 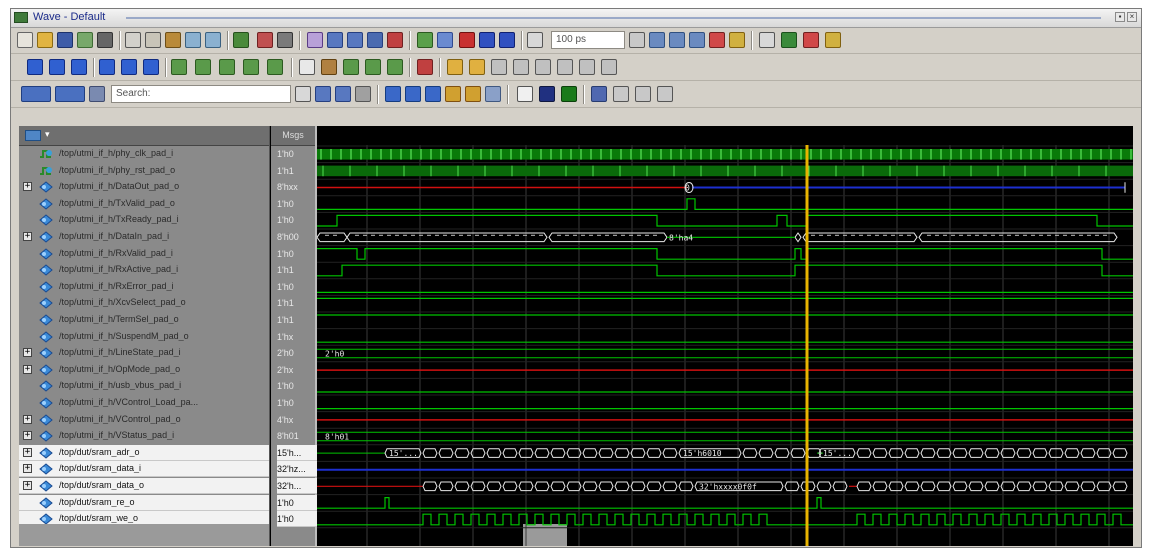 I want to click on value-column-header: Msgs, so click(x=293, y=136).